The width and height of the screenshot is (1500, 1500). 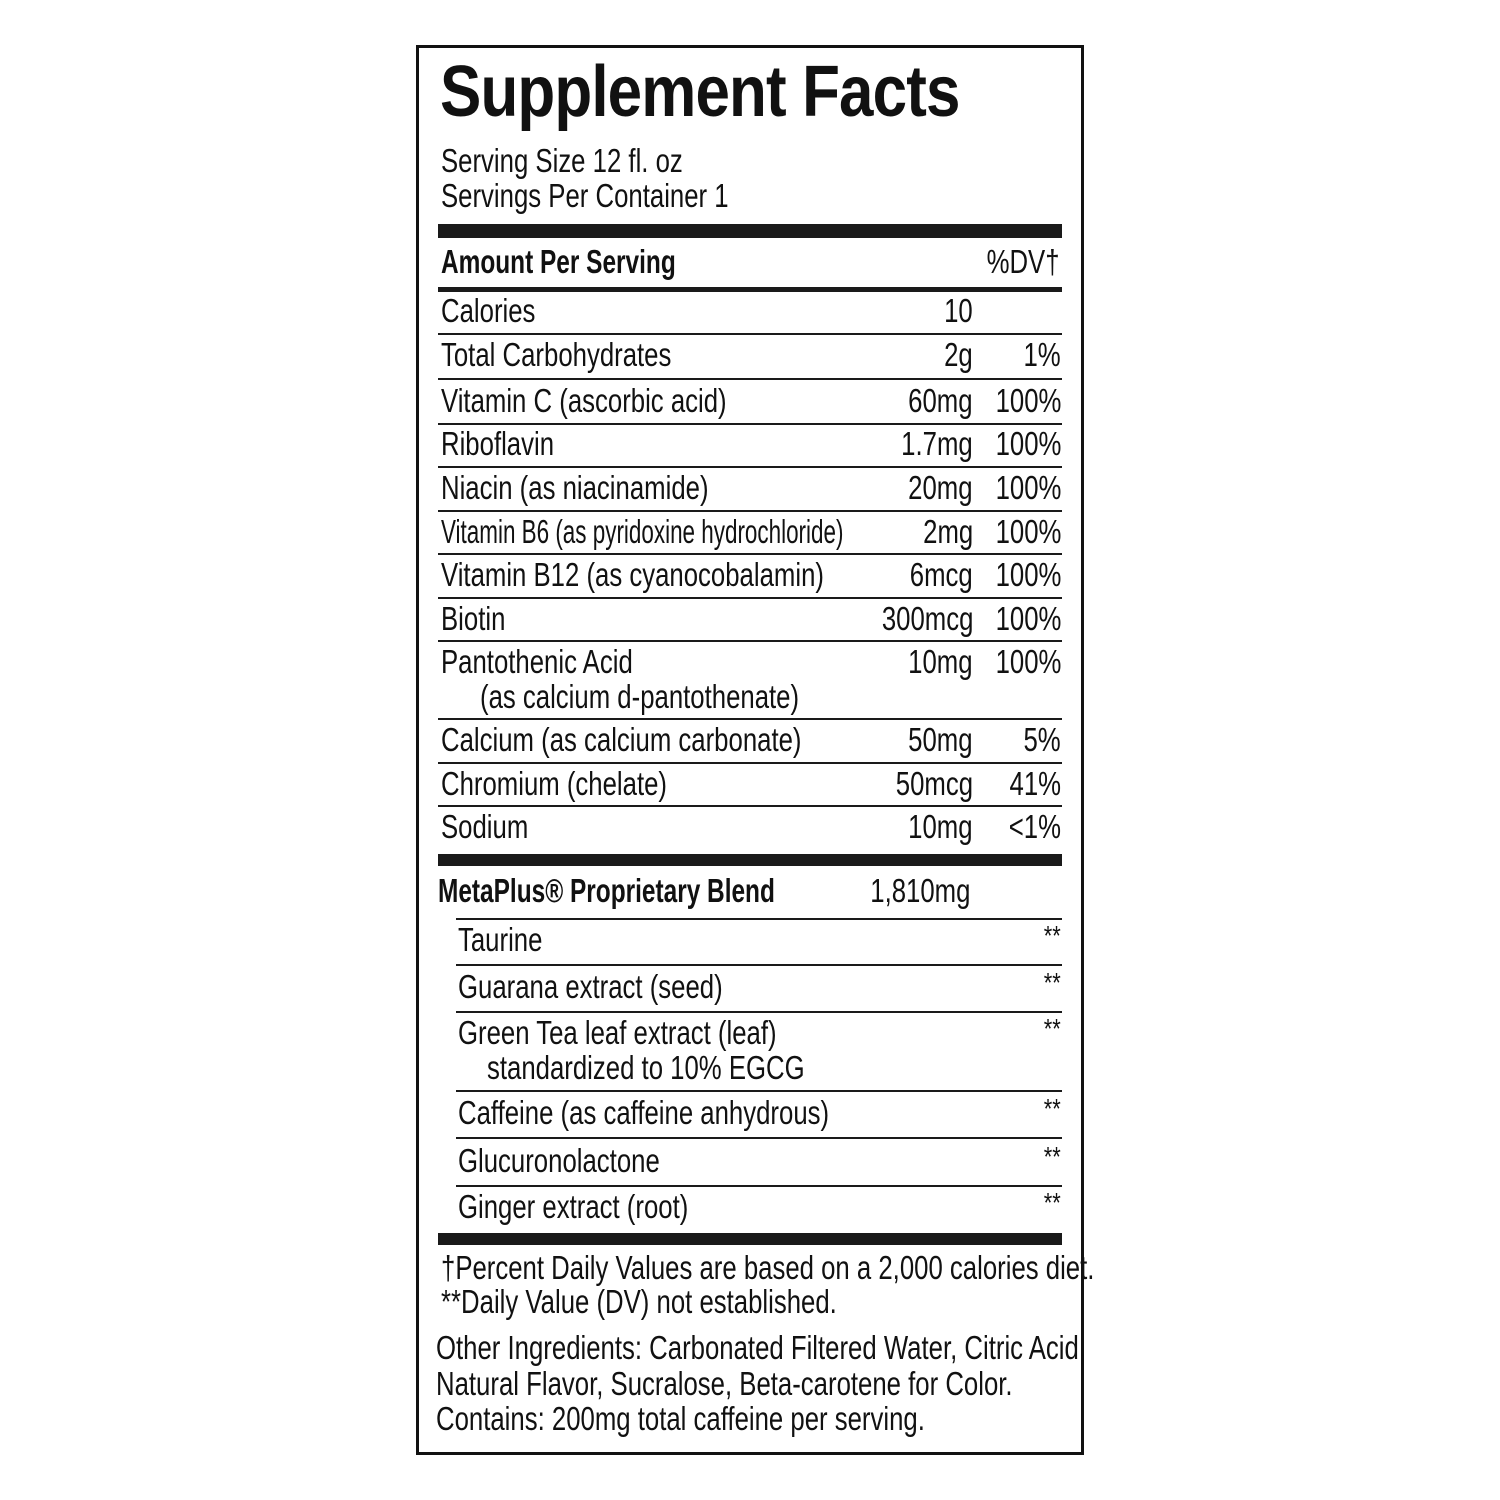 I want to click on medium-divider, so click(x=750, y=289).